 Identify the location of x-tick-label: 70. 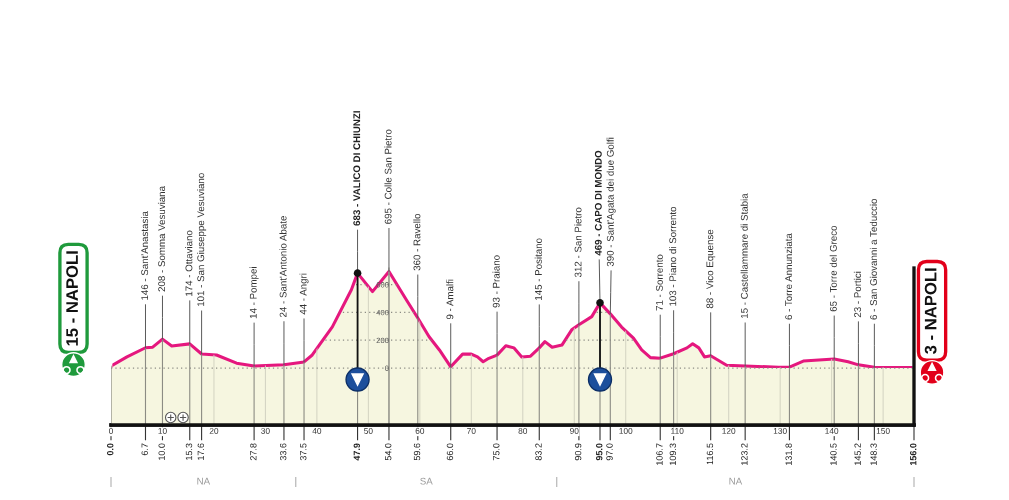
(471, 431).